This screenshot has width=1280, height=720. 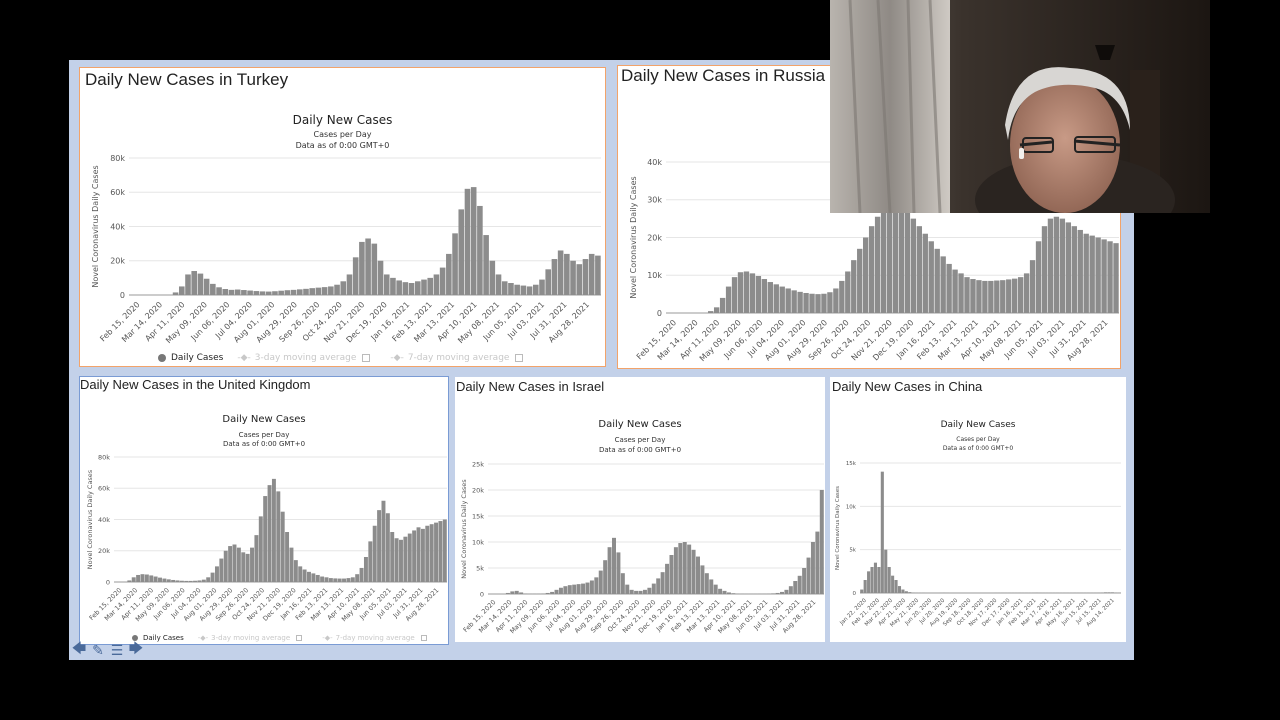 I want to click on presenter-video-frame, so click(x=1020, y=106).